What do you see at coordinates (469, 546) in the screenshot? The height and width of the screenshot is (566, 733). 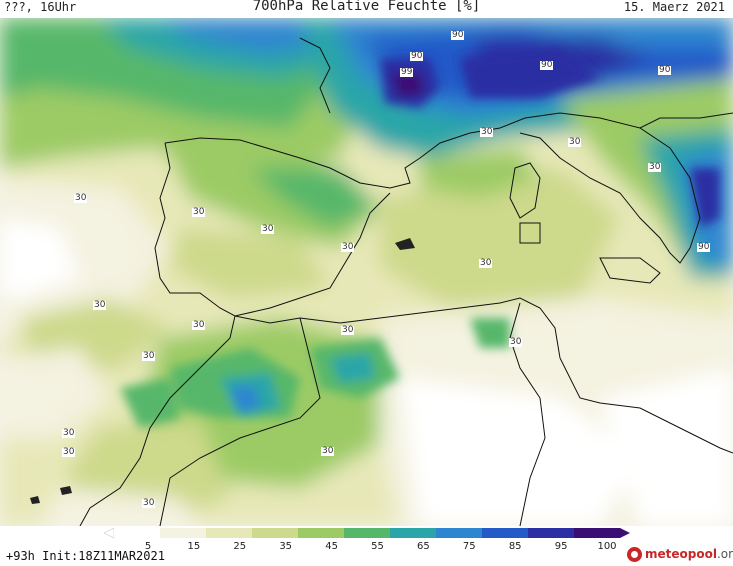 I see `colorbar-tick-label: 75` at bounding box center [469, 546].